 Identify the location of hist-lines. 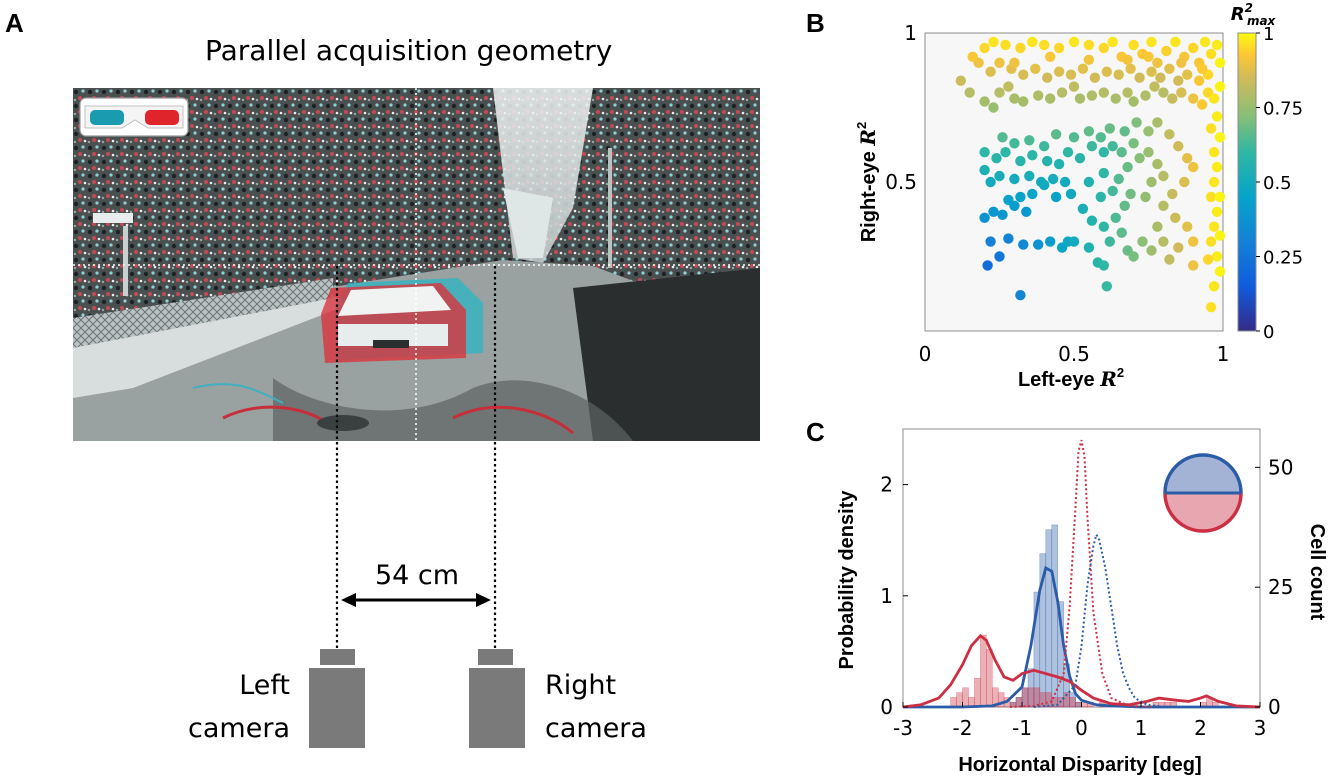
(1081, 574).